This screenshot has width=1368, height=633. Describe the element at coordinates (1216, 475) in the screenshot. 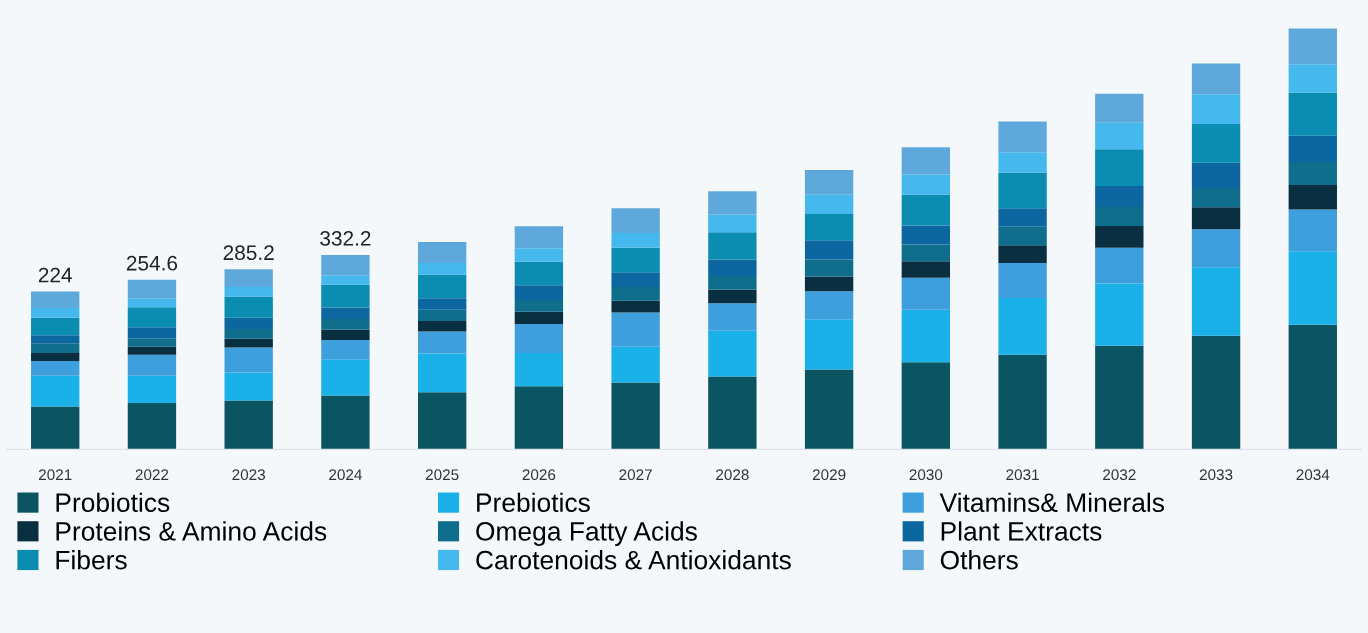

I see `x-tick-label: 2033` at that location.